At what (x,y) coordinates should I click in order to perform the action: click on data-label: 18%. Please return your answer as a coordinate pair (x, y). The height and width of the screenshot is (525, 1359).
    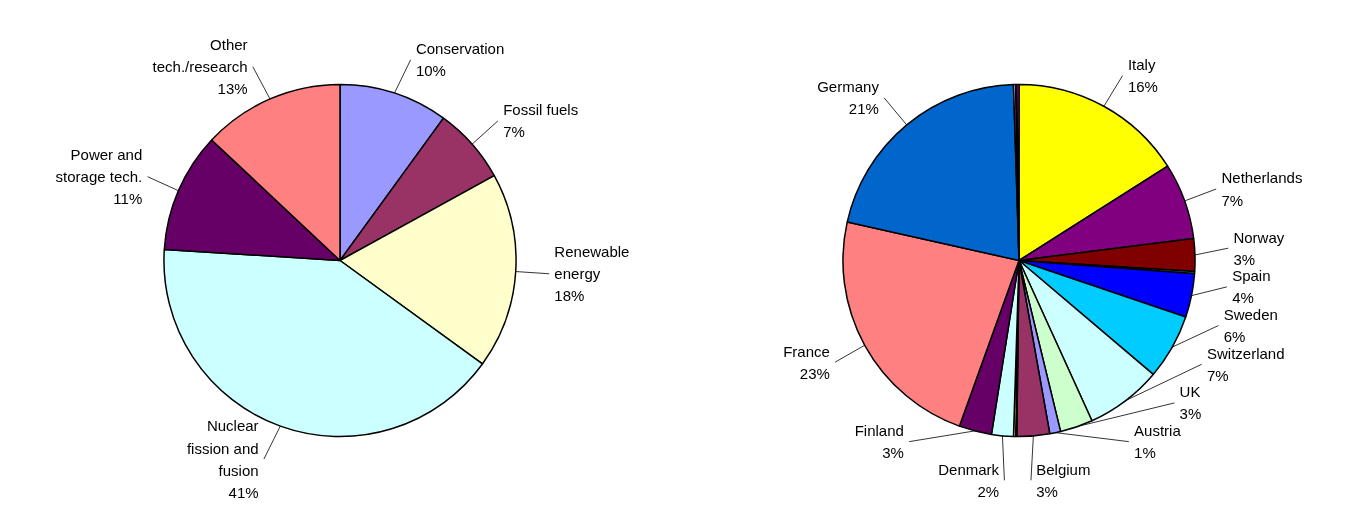
    Looking at the image, I should click on (569, 296).